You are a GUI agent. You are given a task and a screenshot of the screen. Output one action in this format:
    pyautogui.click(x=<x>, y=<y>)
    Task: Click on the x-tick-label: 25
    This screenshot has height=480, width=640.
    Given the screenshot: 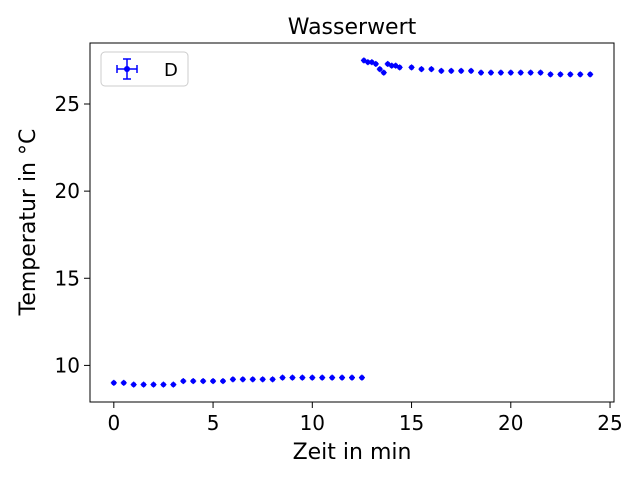 What is the action you would take?
    pyautogui.click(x=609, y=423)
    